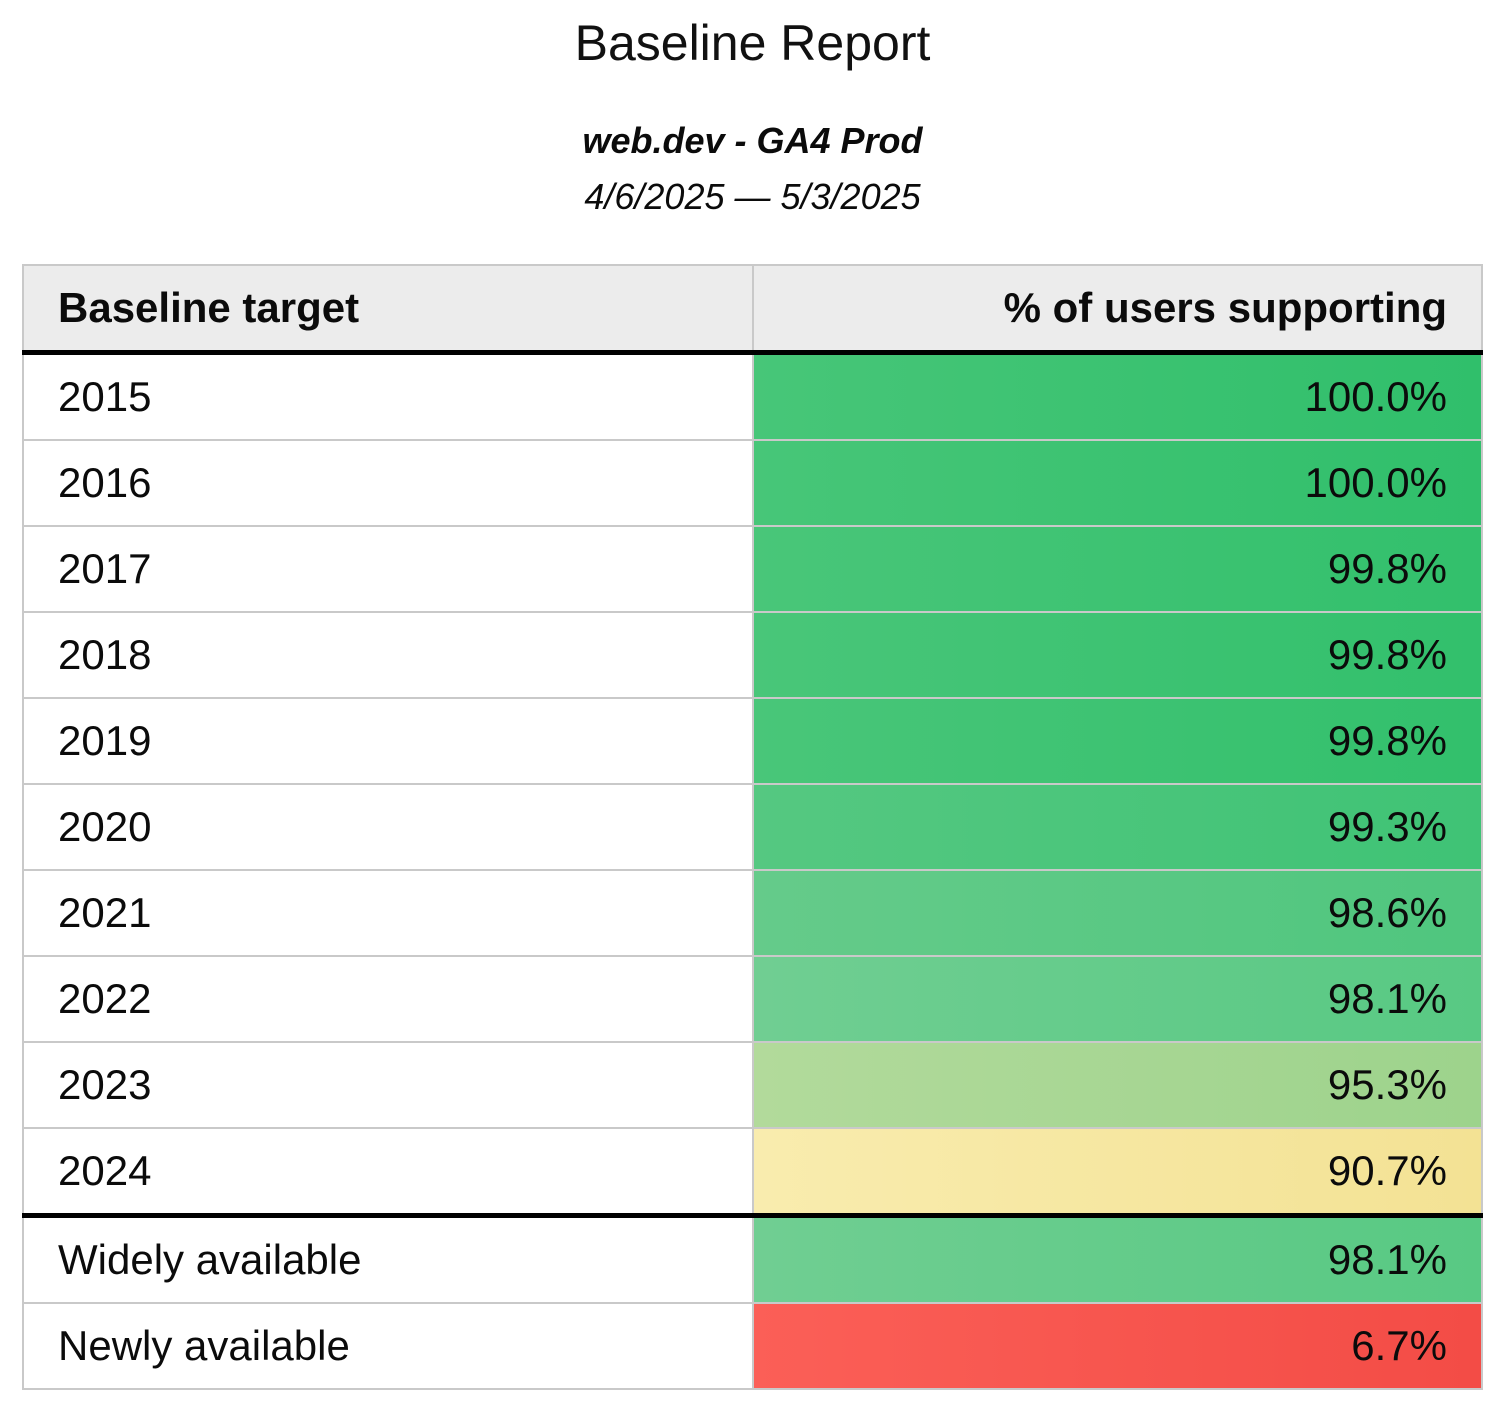  What do you see at coordinates (388, 741) in the screenshot?
I see `row-label: 2019` at bounding box center [388, 741].